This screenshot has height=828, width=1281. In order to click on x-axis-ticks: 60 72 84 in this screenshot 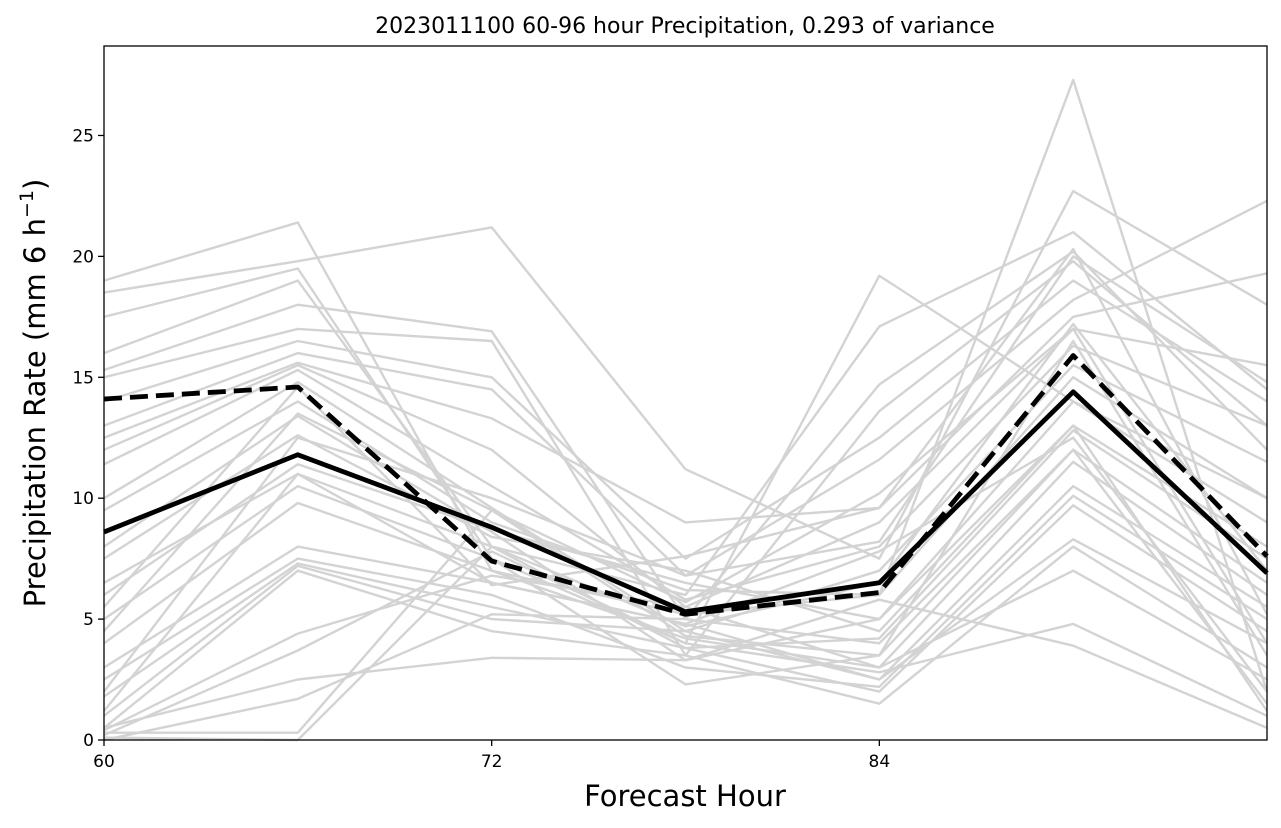, I will do `click(491, 756)`.